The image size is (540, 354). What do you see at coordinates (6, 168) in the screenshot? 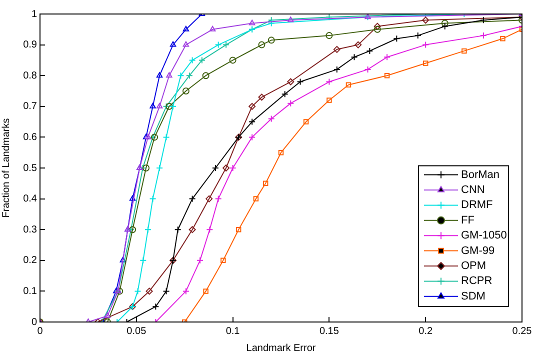
I see `y-axis-title: Fraction of Landmarks` at bounding box center [6, 168].